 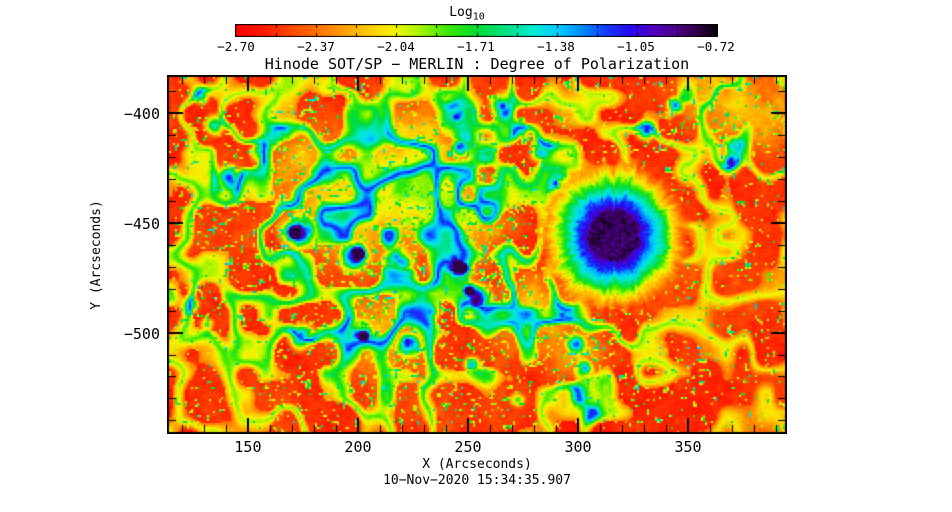 What do you see at coordinates (141, 113) in the screenshot?
I see `y-tick-label: −400` at bounding box center [141, 113].